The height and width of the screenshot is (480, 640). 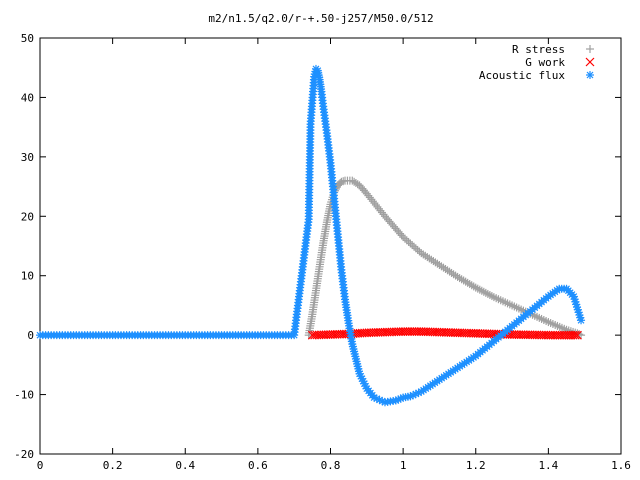 What do you see at coordinates (27, 97) in the screenshot?
I see `y-tick-label: 40` at bounding box center [27, 97].